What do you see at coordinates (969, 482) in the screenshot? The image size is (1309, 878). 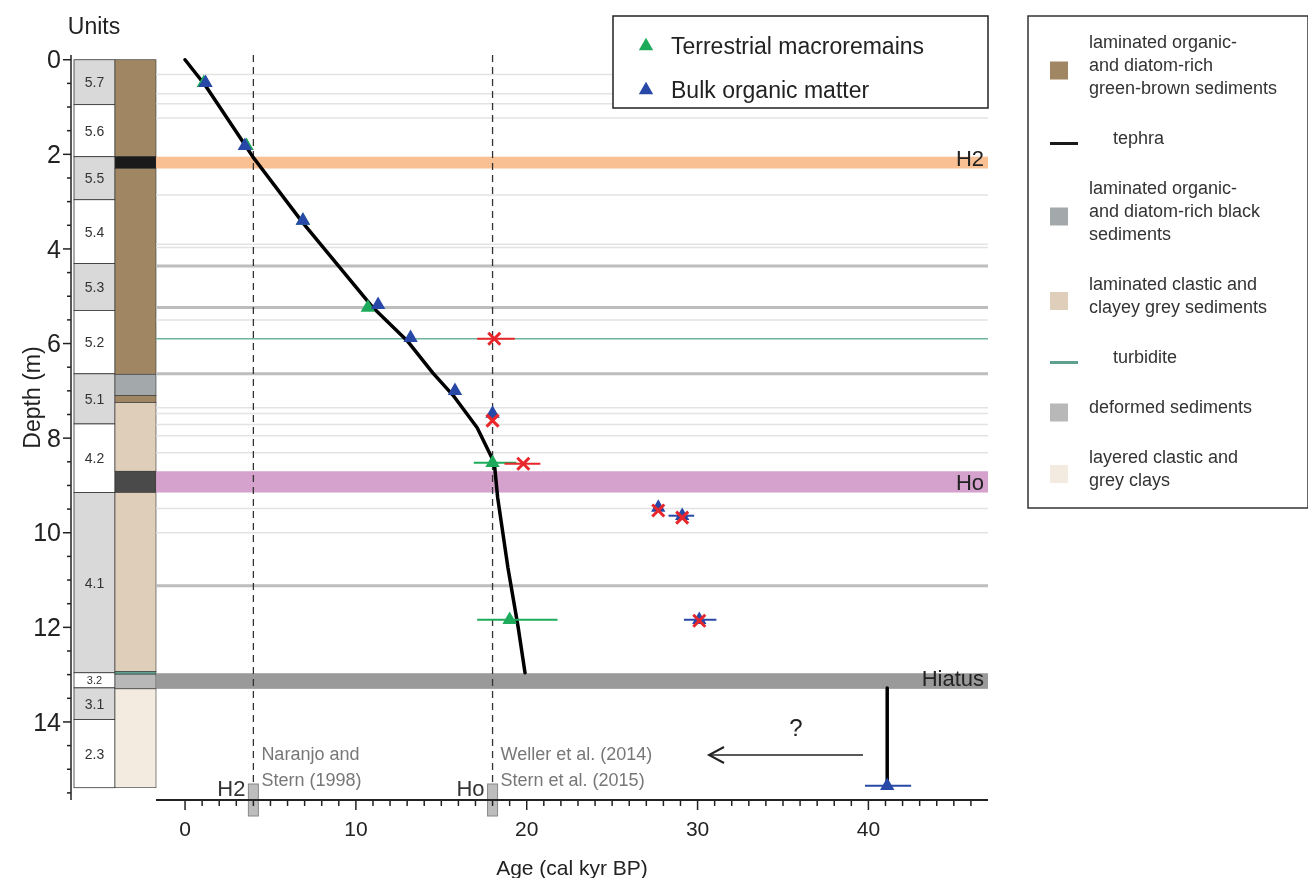 I see `band-label: Ho` at bounding box center [969, 482].